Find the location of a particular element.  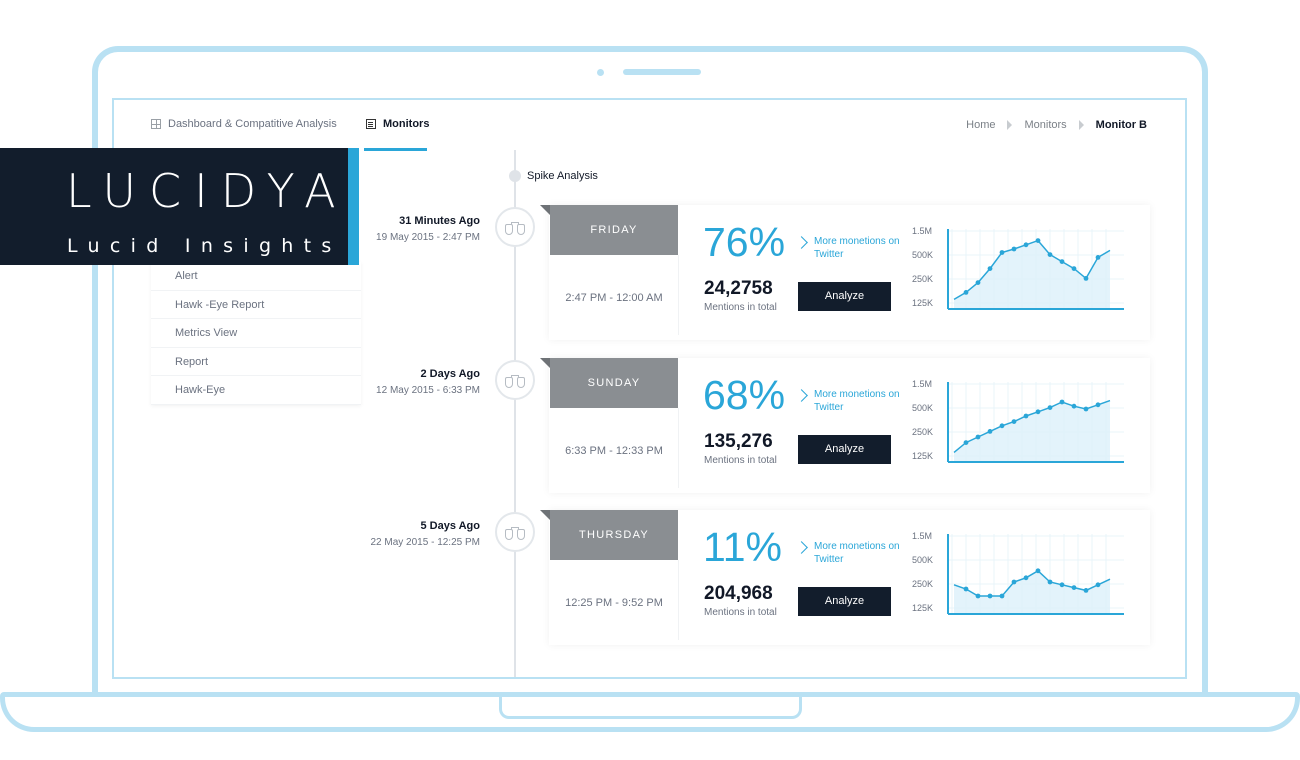

sidebar-item-hawk-eye: Hawk-Eye is located at coordinates (256, 390).